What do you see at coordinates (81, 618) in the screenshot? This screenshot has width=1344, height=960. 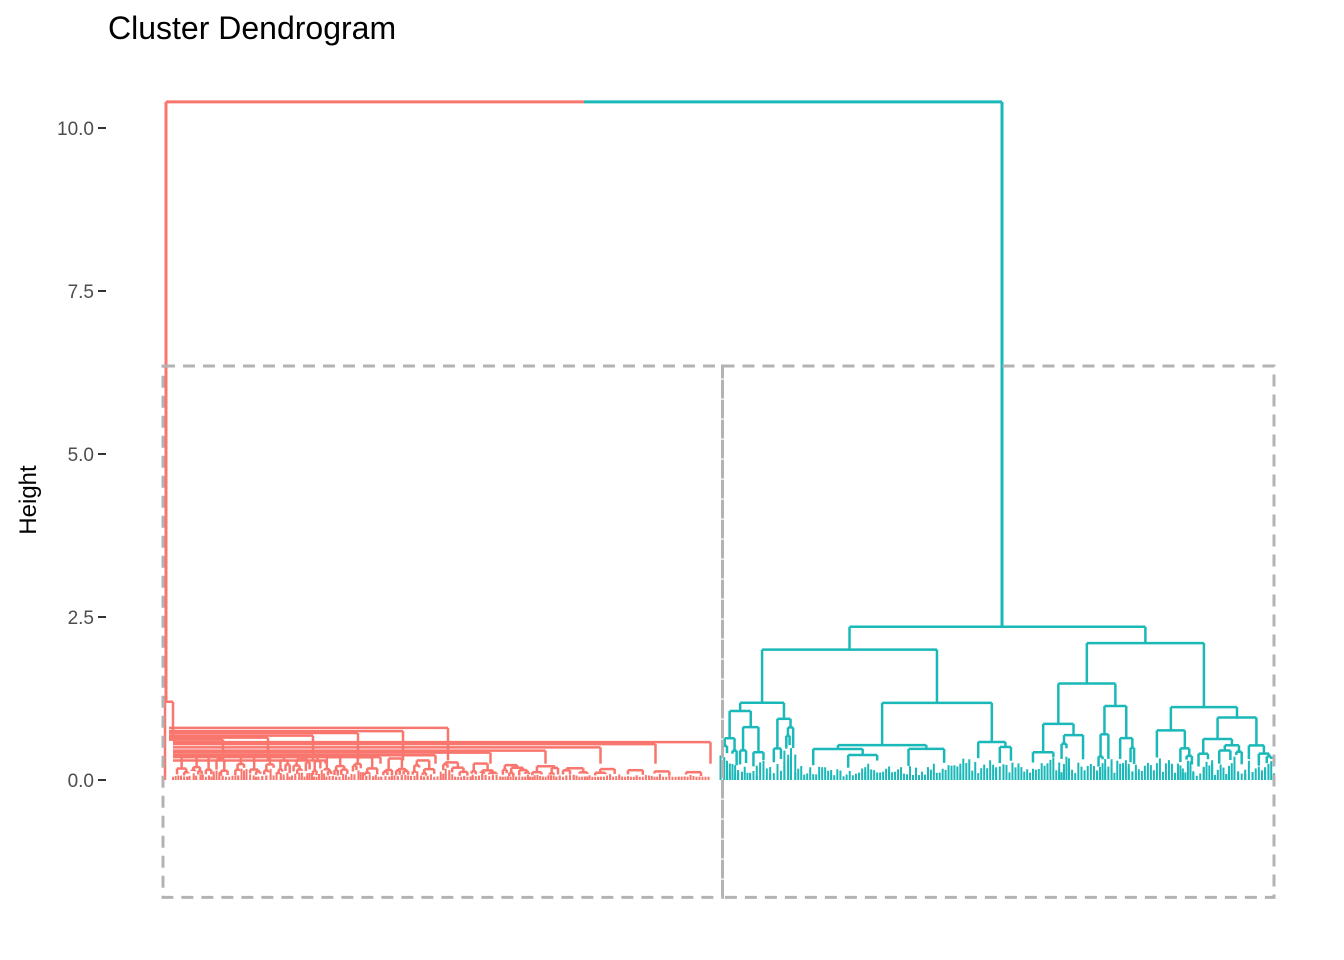 I see `y-tick-label: 2.5` at bounding box center [81, 618].